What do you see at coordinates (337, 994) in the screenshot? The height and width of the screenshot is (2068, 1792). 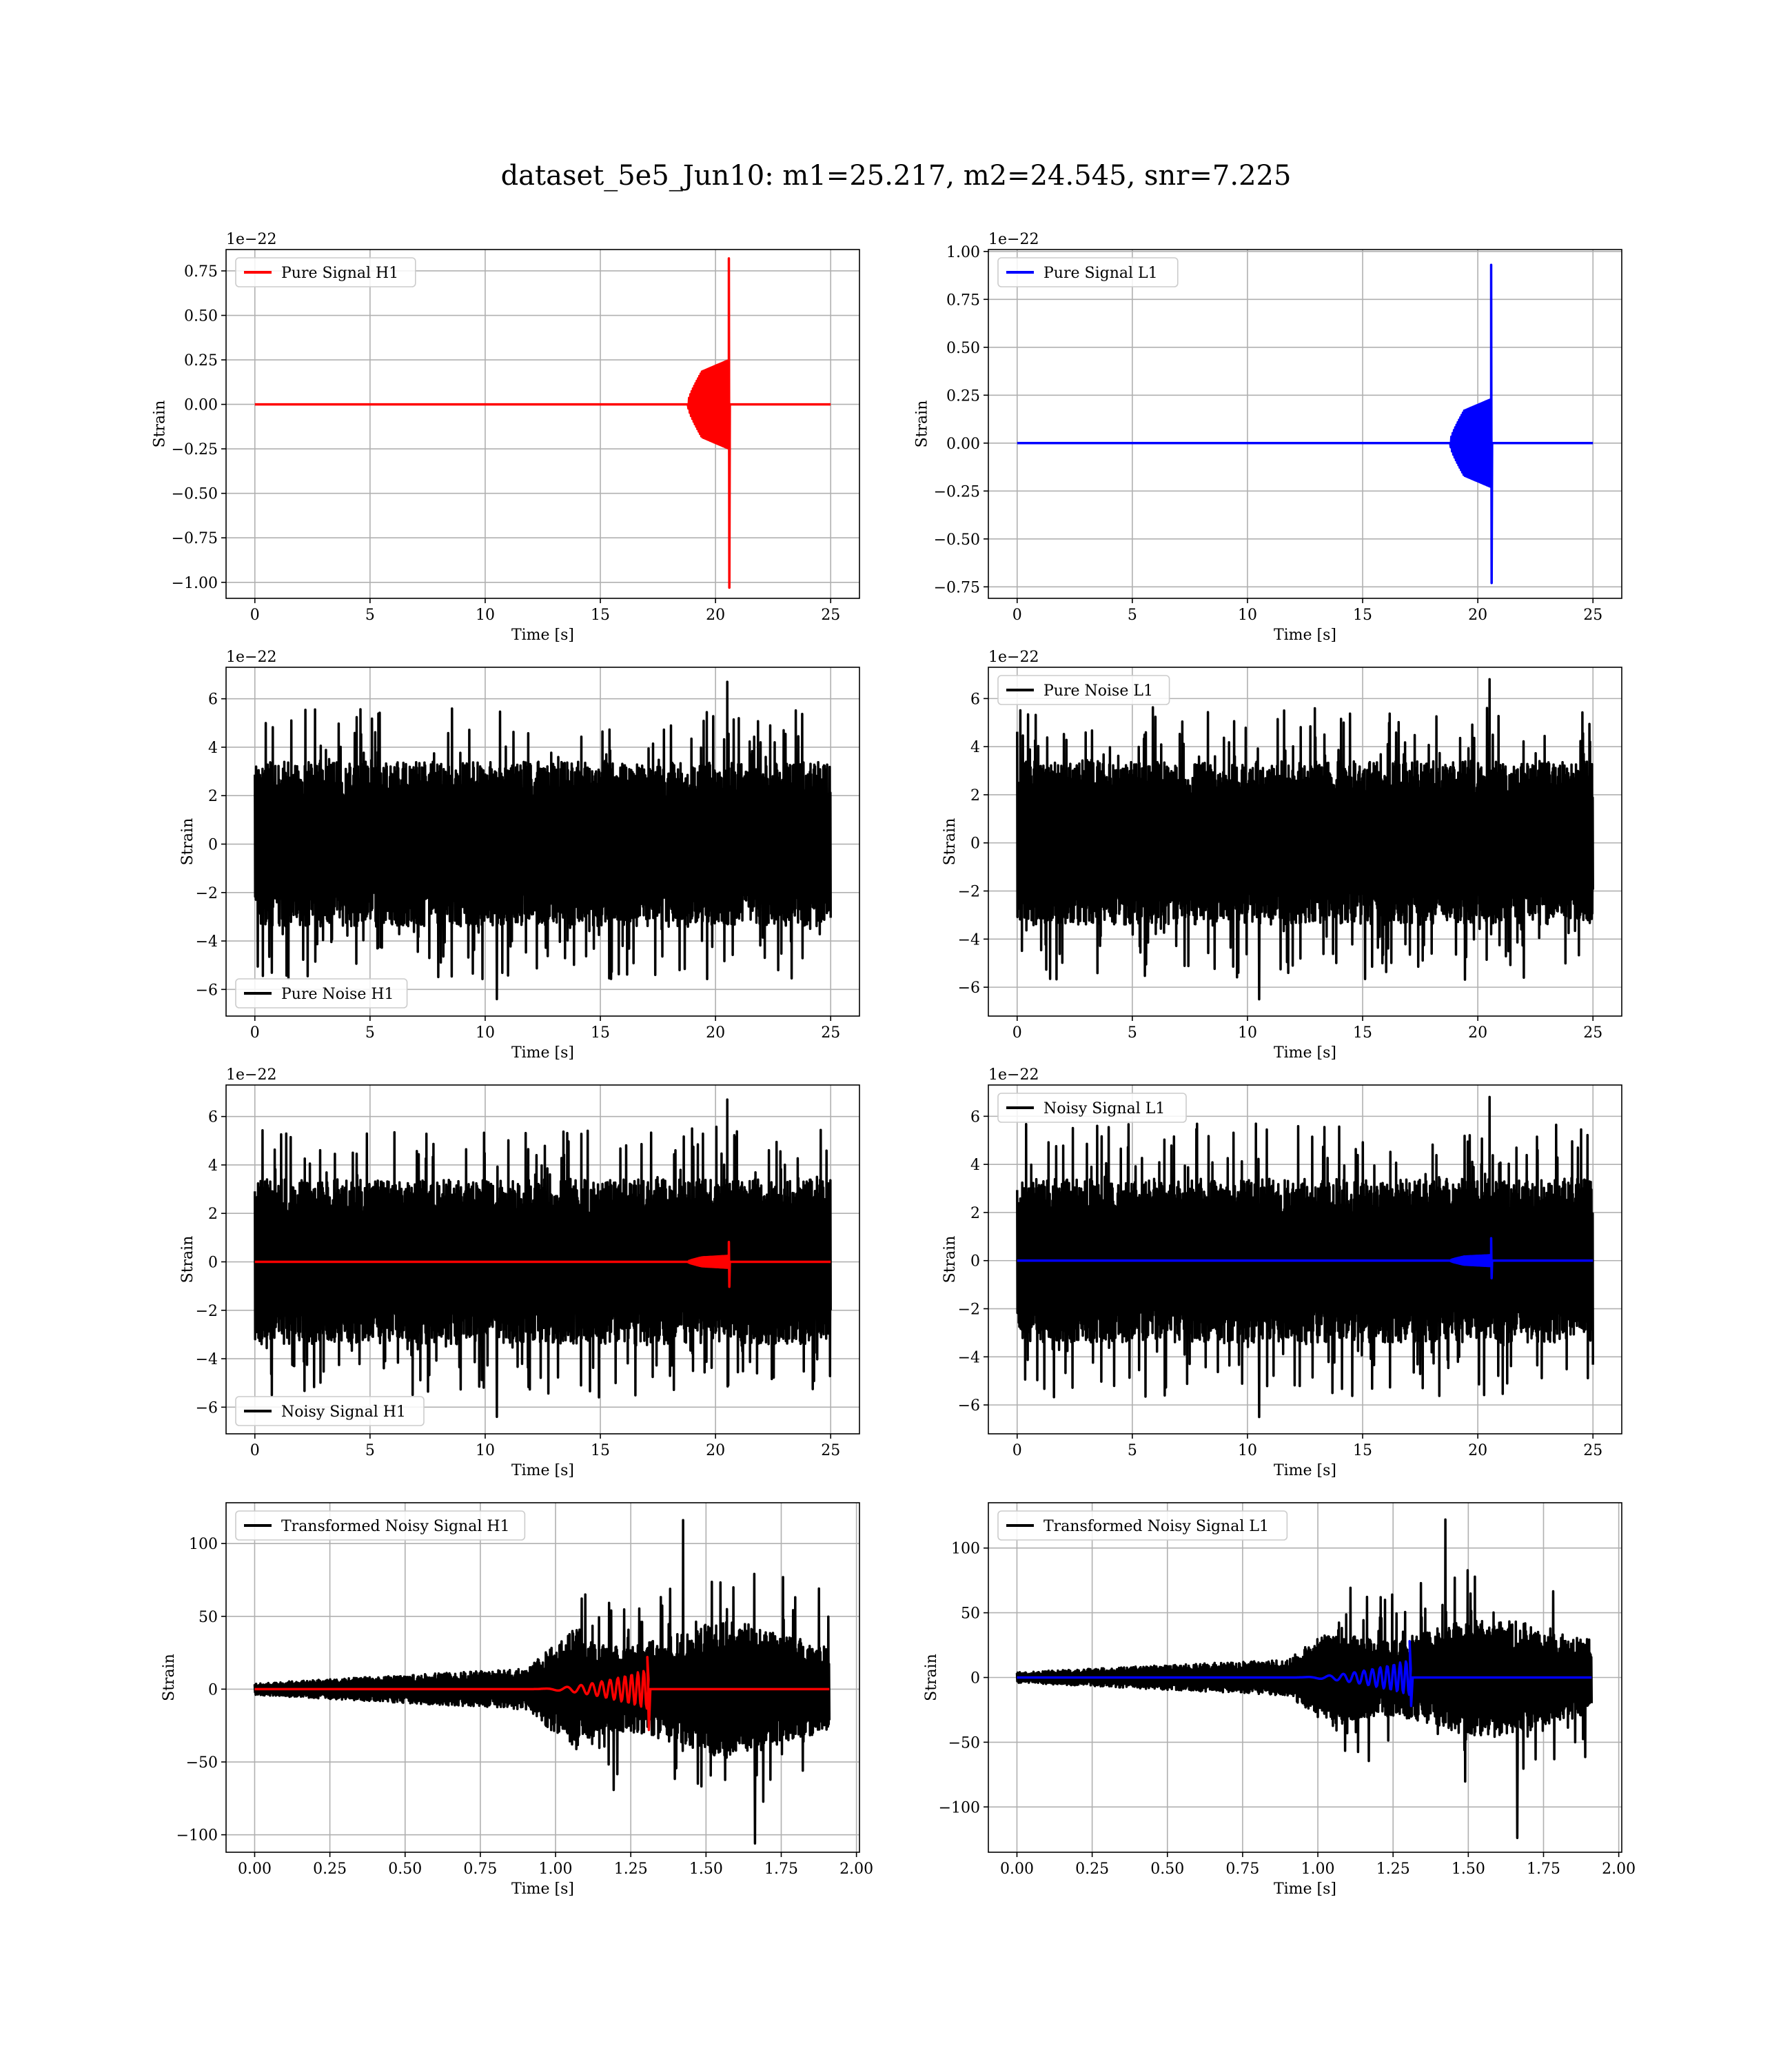 I see `legend-label: Pure Noise H1` at bounding box center [337, 994].